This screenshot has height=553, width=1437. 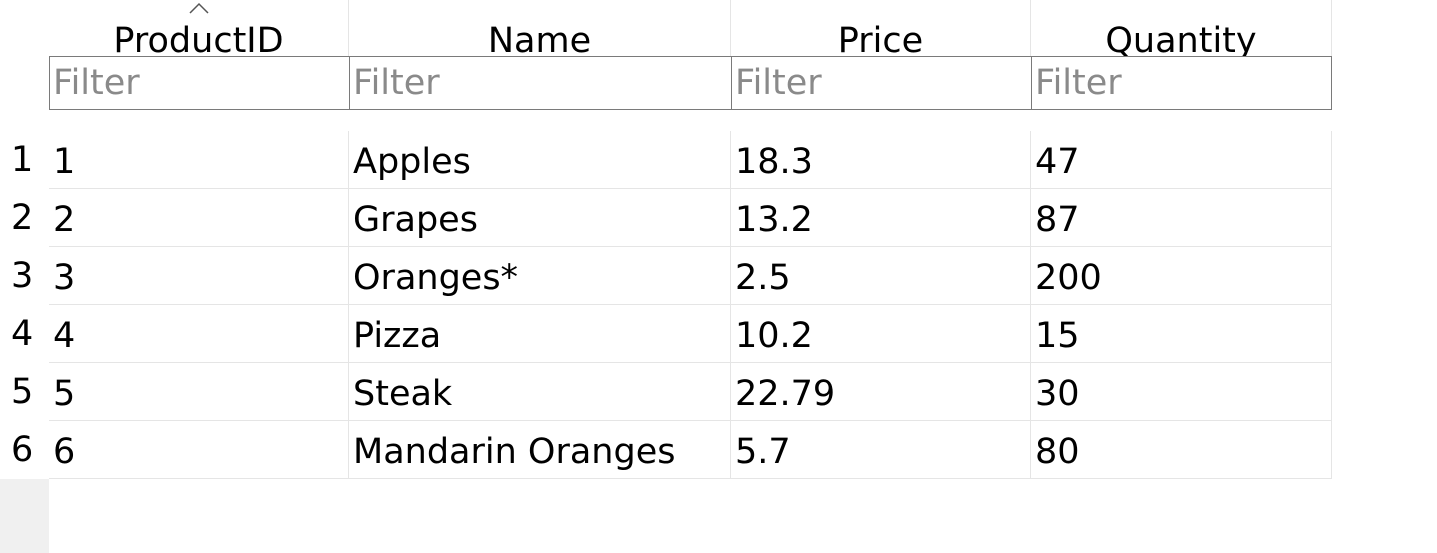 What do you see at coordinates (881, 334) in the screenshot?
I see `cell-price: 10.2` at bounding box center [881, 334].